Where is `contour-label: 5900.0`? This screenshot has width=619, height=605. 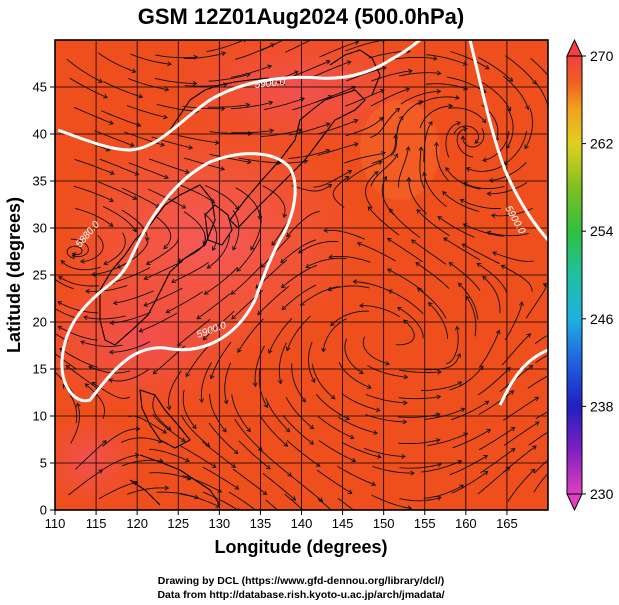 contour-label: 5900.0 is located at coordinates (270, 84).